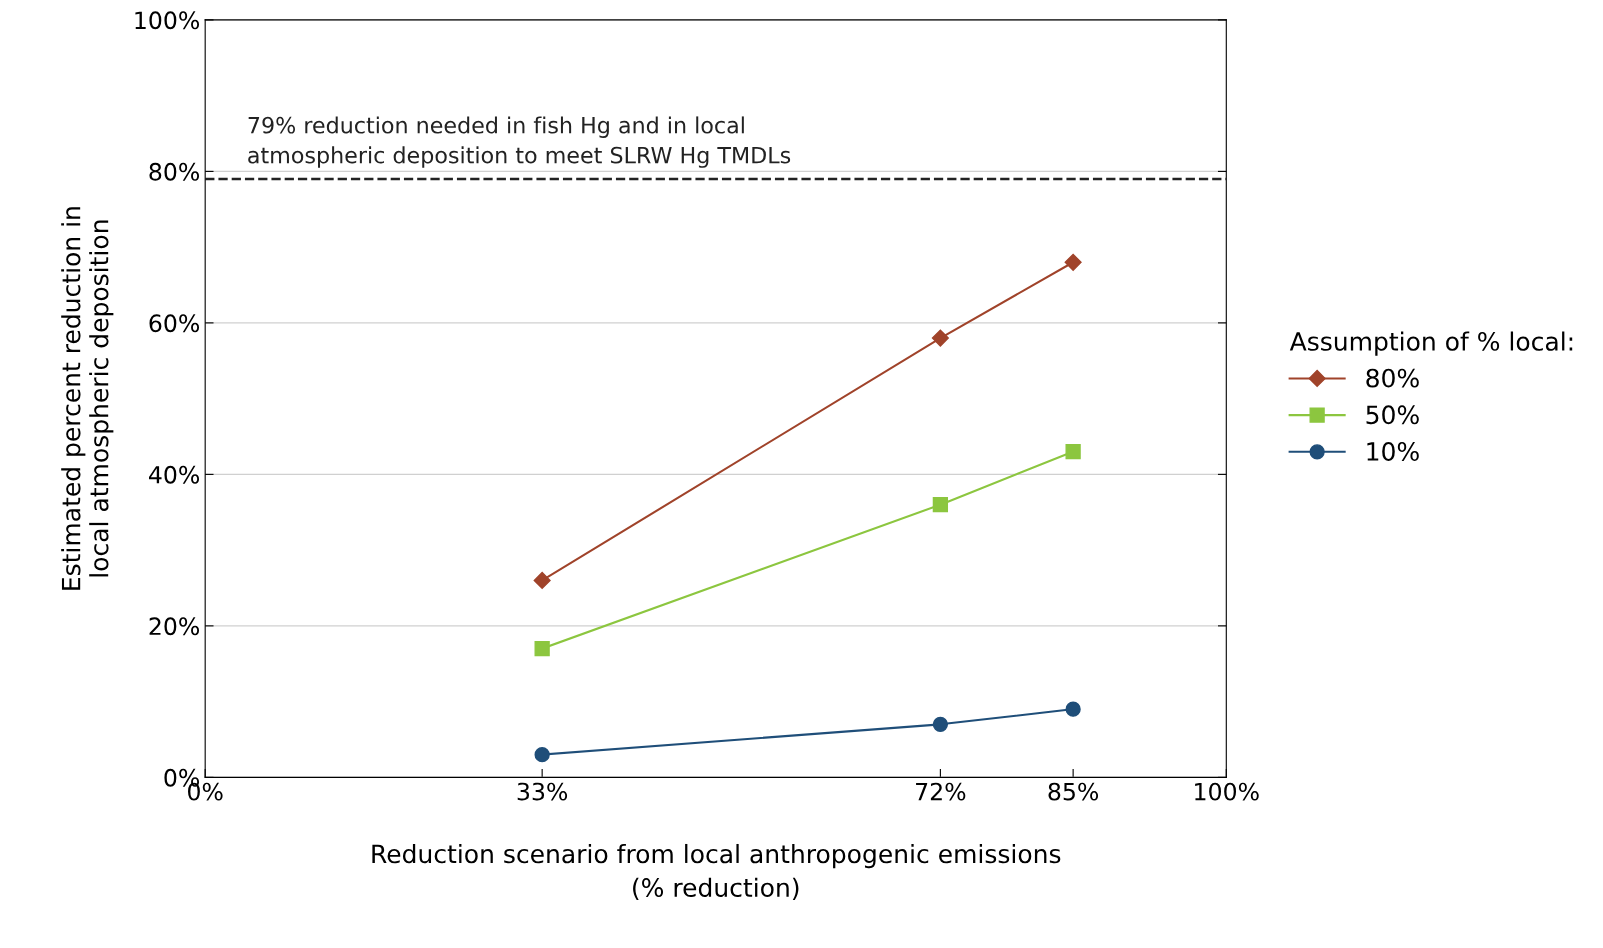 This screenshot has width=1603, height=948. I want to click on legend-label: 50%, so click(1392, 415).